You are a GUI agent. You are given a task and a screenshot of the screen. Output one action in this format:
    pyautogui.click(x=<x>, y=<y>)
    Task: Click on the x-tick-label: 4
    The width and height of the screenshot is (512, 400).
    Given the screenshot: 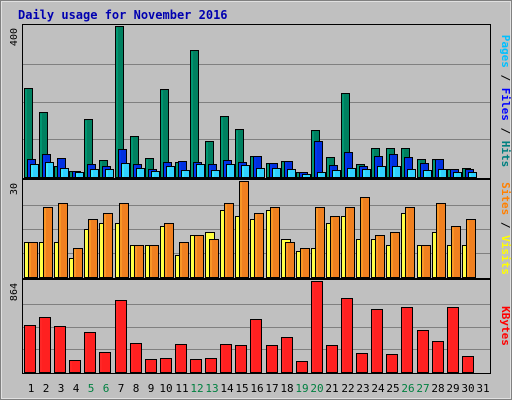 What is the action you would take?
    pyautogui.click(x=76, y=388)
    